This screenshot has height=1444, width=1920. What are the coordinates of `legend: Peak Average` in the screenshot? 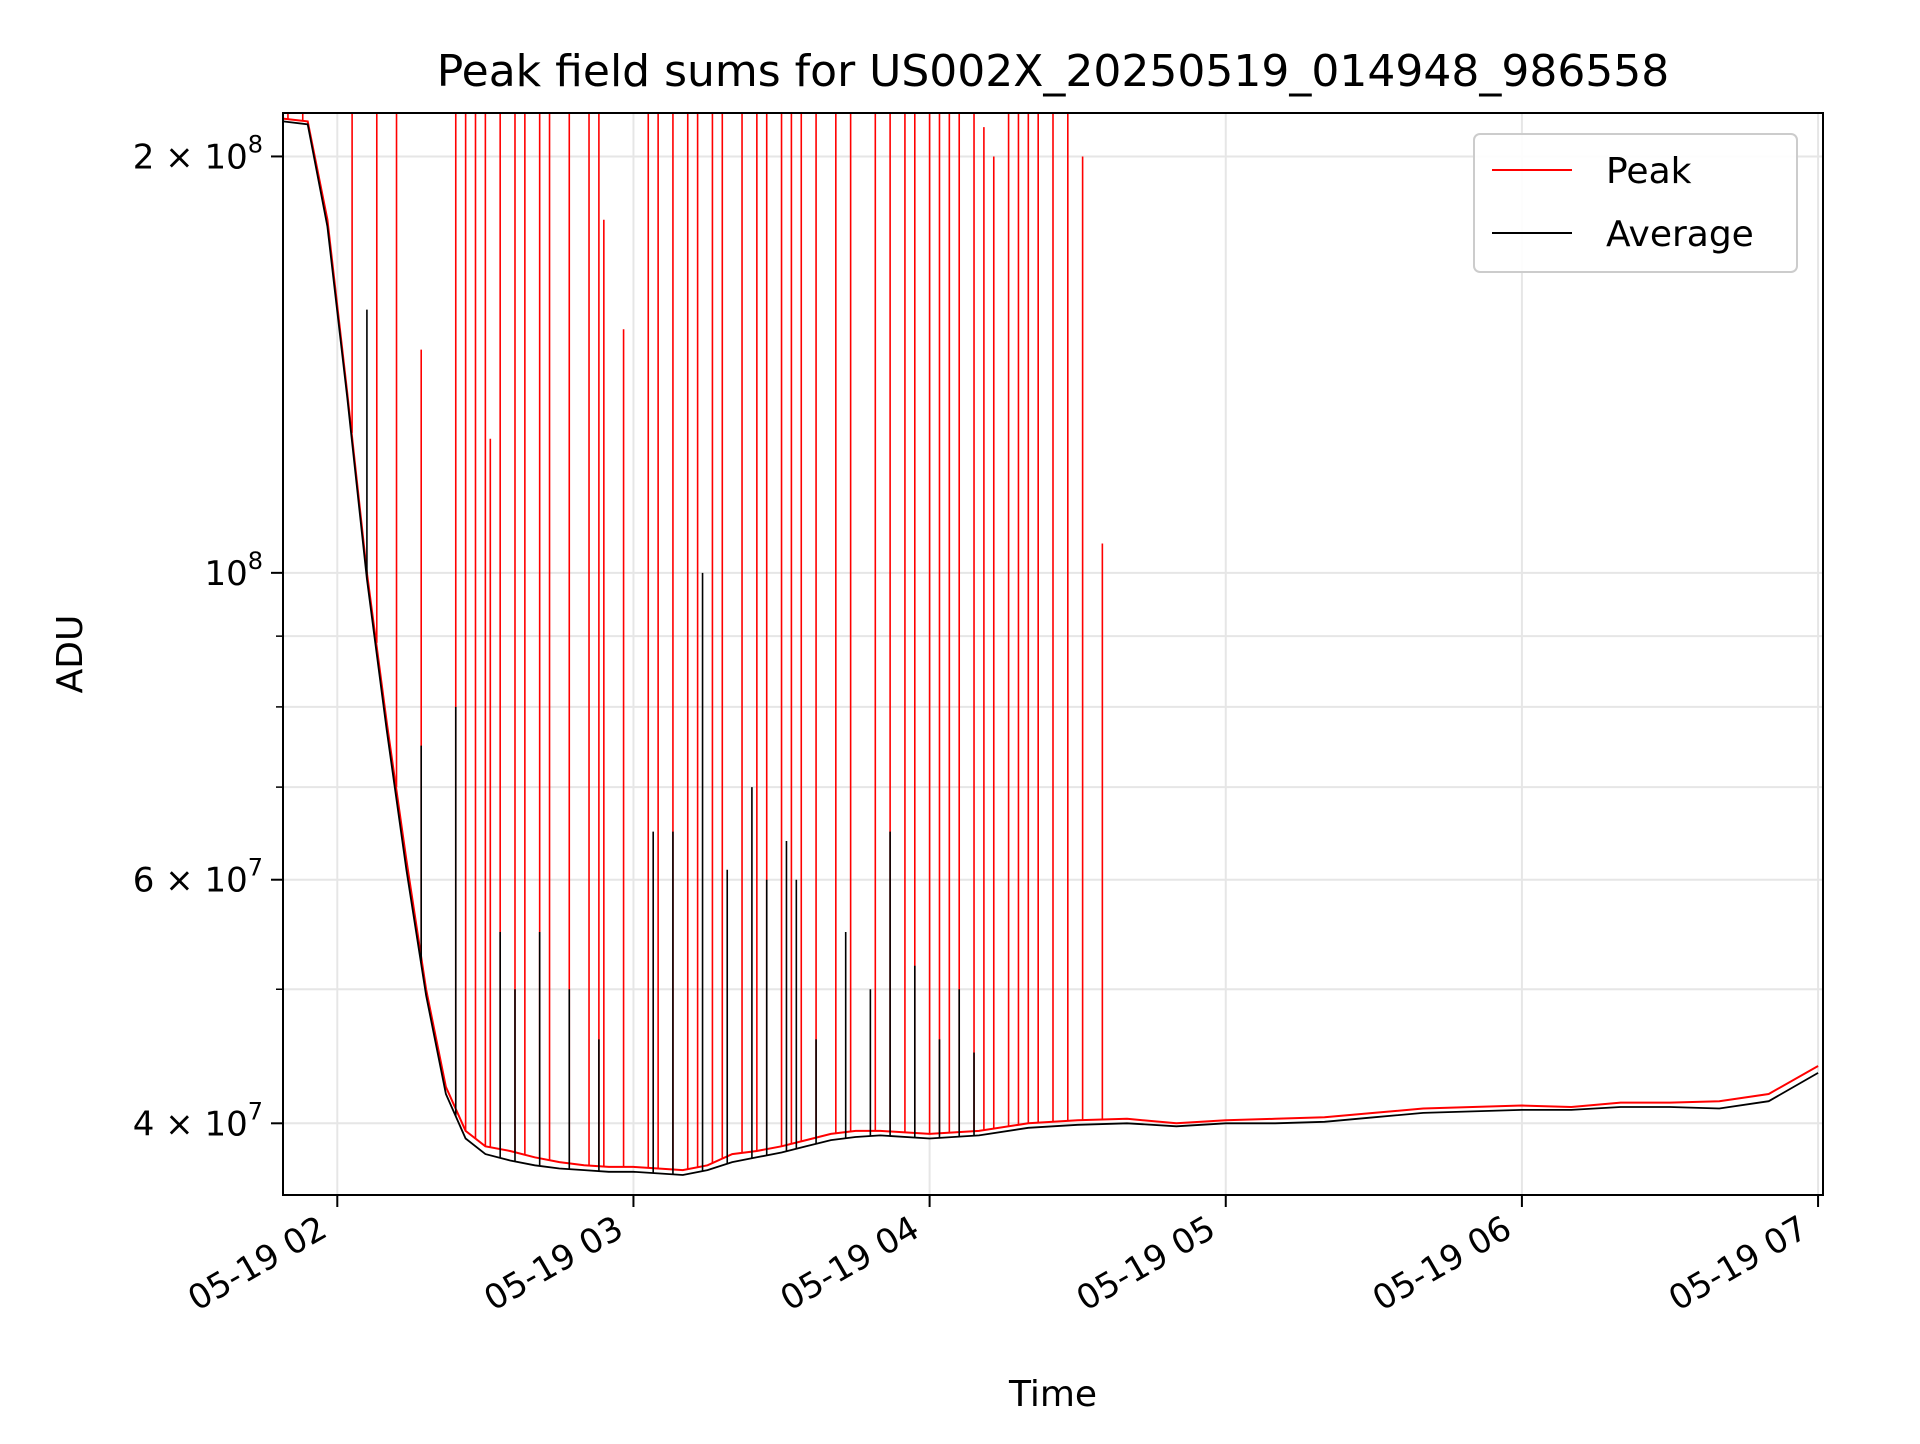 It's located at (1635, 203).